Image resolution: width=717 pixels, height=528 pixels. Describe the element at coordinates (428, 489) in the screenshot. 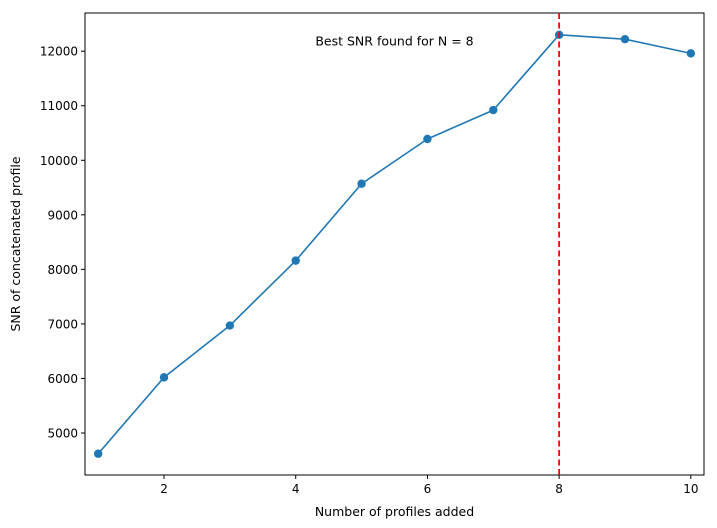

I see `x-tick-label: 6` at that location.